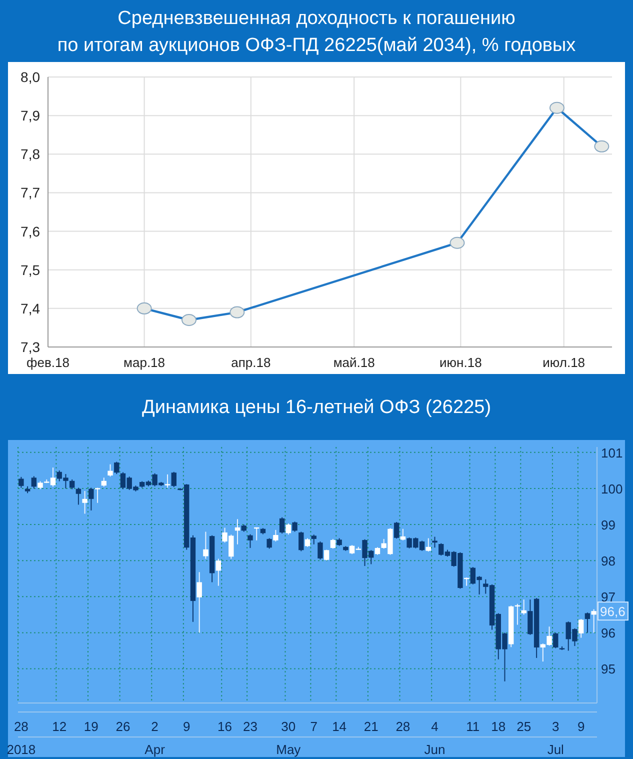 The width and height of the screenshot is (633, 759). I want to click on x-tick-label: 26, so click(123, 726).